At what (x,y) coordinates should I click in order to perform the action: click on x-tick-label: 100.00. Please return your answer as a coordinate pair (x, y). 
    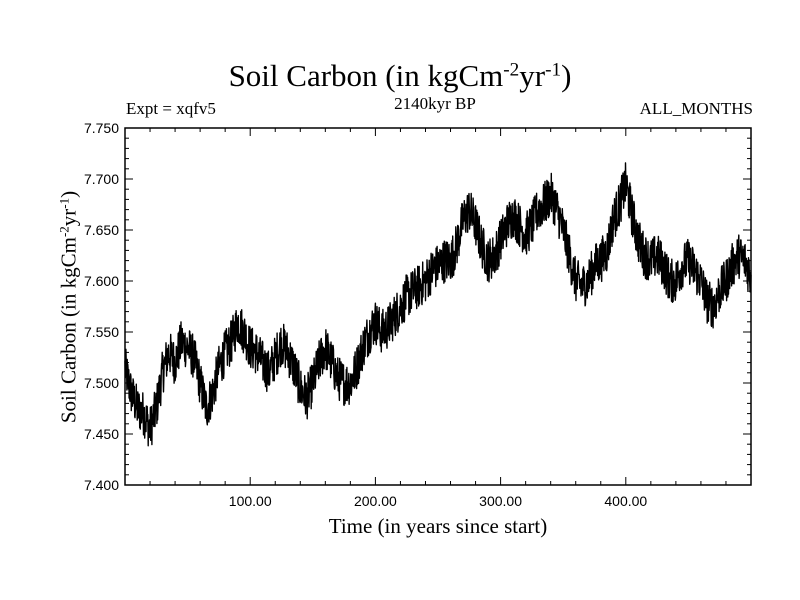
    Looking at the image, I should click on (250, 501).